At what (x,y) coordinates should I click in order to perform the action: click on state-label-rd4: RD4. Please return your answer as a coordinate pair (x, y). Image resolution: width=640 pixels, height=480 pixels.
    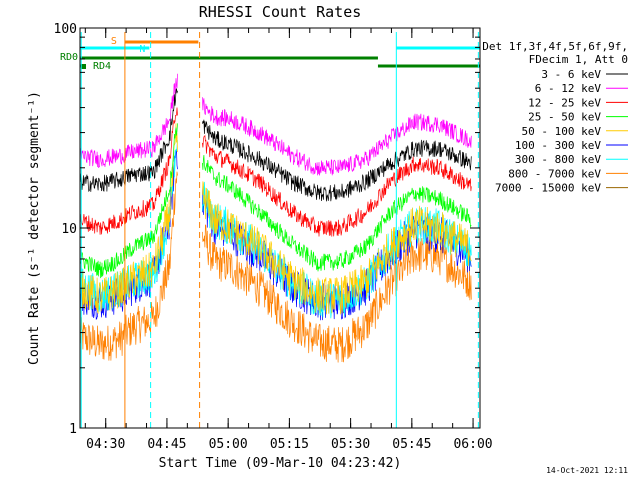
    Looking at the image, I should click on (102, 66).